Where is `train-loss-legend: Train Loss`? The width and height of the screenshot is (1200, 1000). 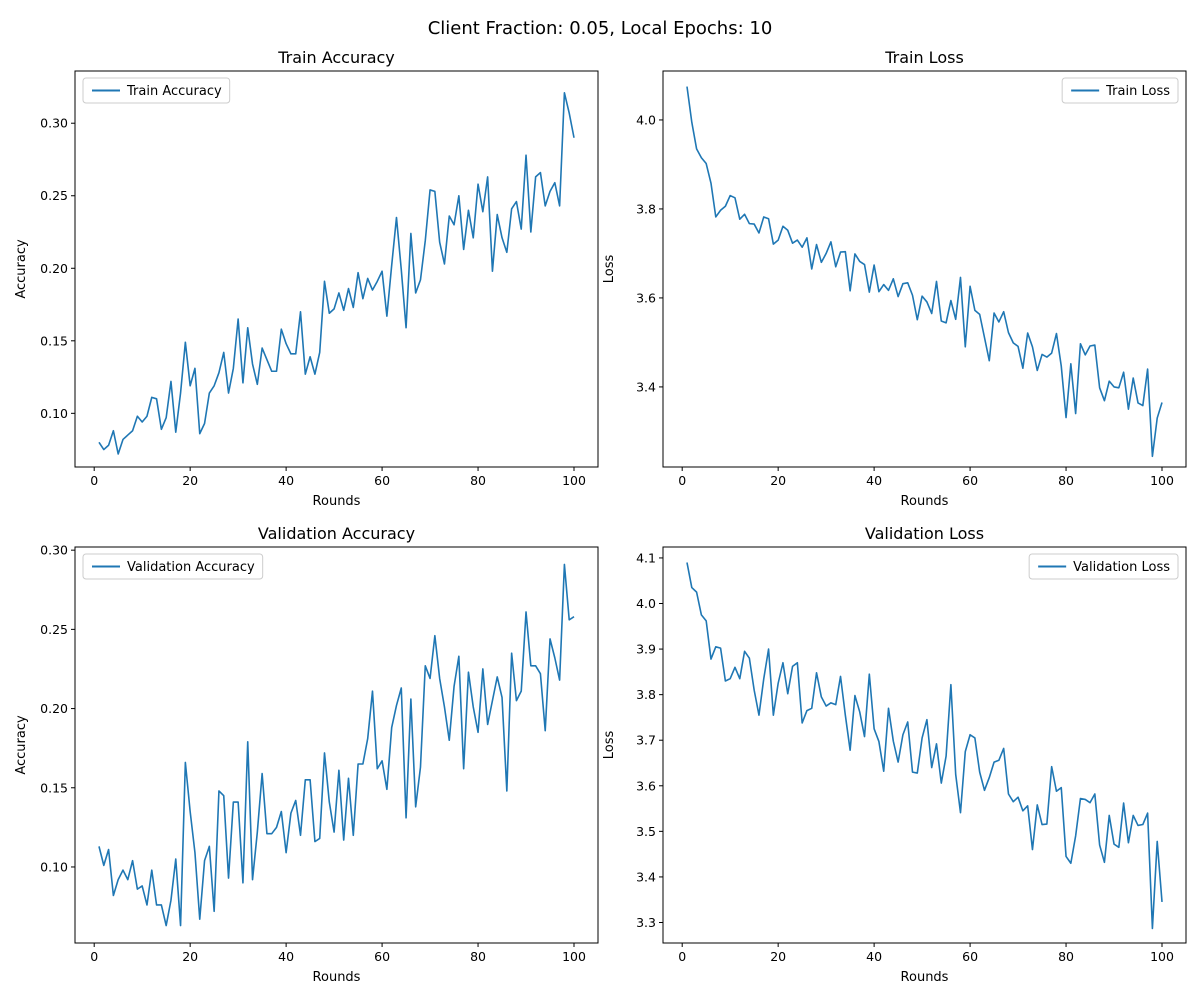
train-loss-legend: Train Loss is located at coordinates (1120, 90).